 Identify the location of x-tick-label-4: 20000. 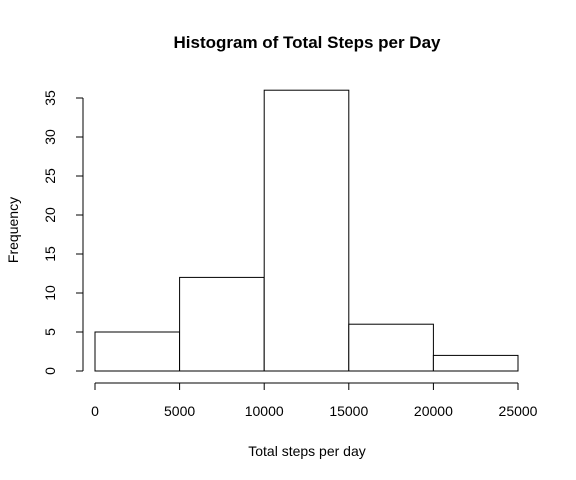
(433, 411).